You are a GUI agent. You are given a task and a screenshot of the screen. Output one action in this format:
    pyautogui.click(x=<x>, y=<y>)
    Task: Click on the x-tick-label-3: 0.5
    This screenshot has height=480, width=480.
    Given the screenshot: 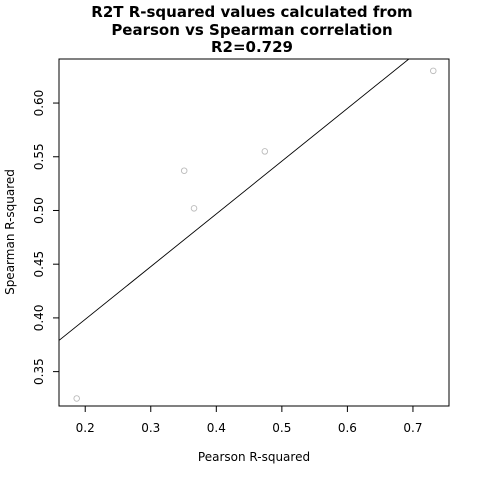 What is the action you would take?
    pyautogui.click(x=281, y=428)
    